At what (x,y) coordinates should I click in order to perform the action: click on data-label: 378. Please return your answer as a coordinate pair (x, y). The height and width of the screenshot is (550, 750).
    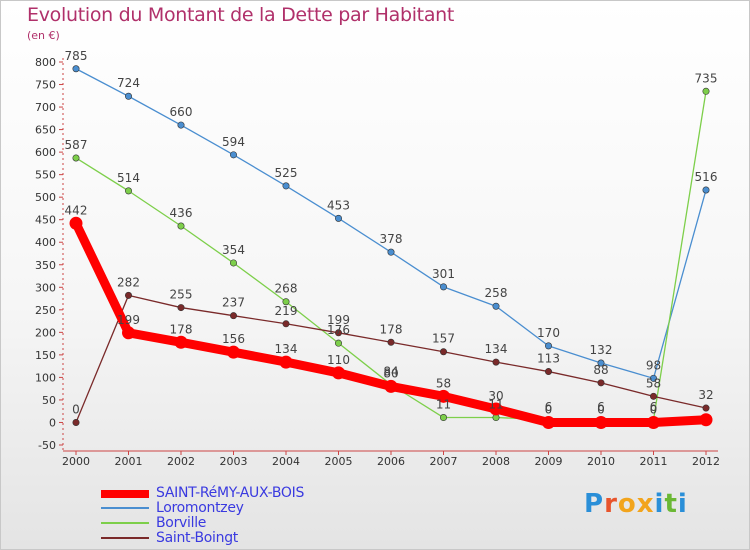
    Looking at the image, I should click on (391, 239).